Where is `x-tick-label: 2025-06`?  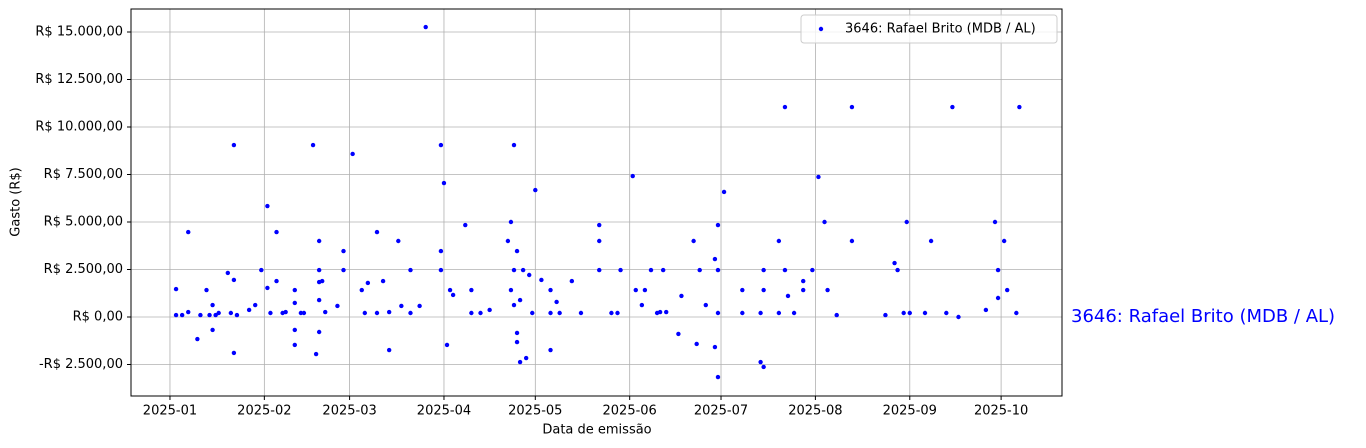 x-tick-label: 2025-06 is located at coordinates (630, 411).